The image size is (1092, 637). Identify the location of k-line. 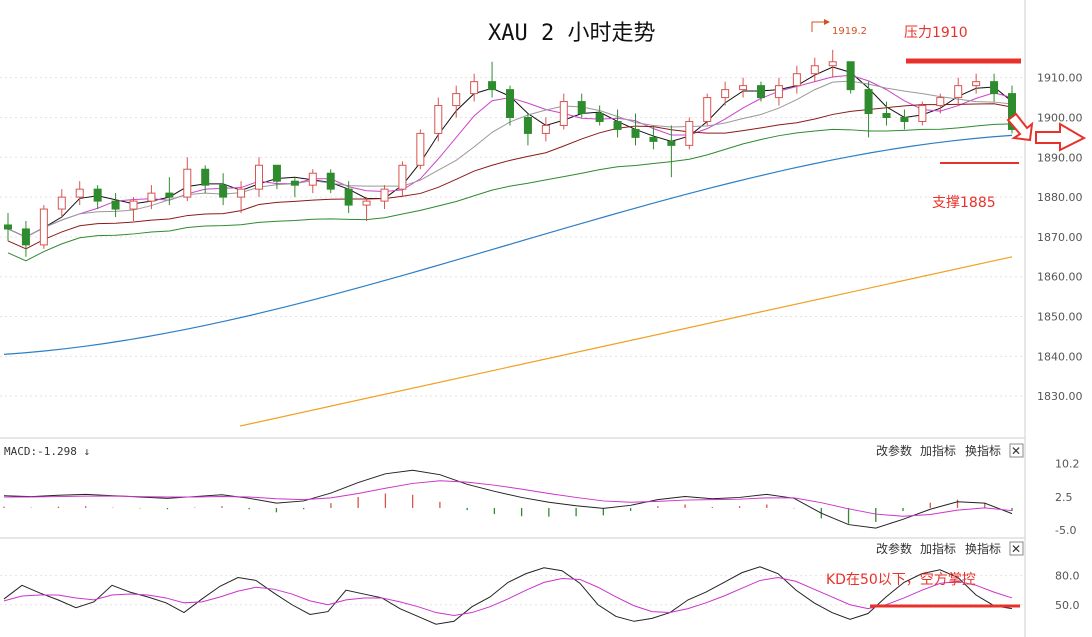
(508, 595).